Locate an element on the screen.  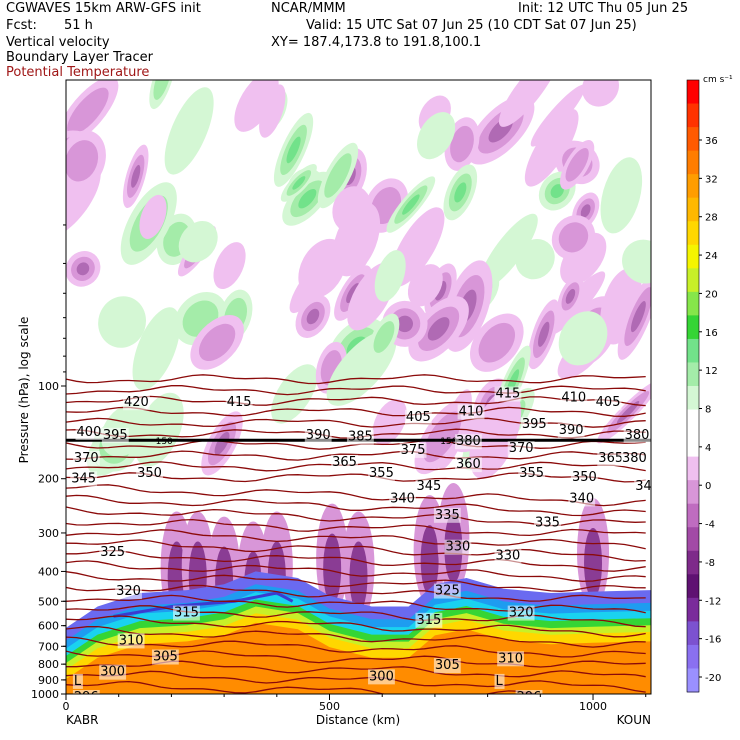
forecast-hour: 51 h is located at coordinates (78, 25).